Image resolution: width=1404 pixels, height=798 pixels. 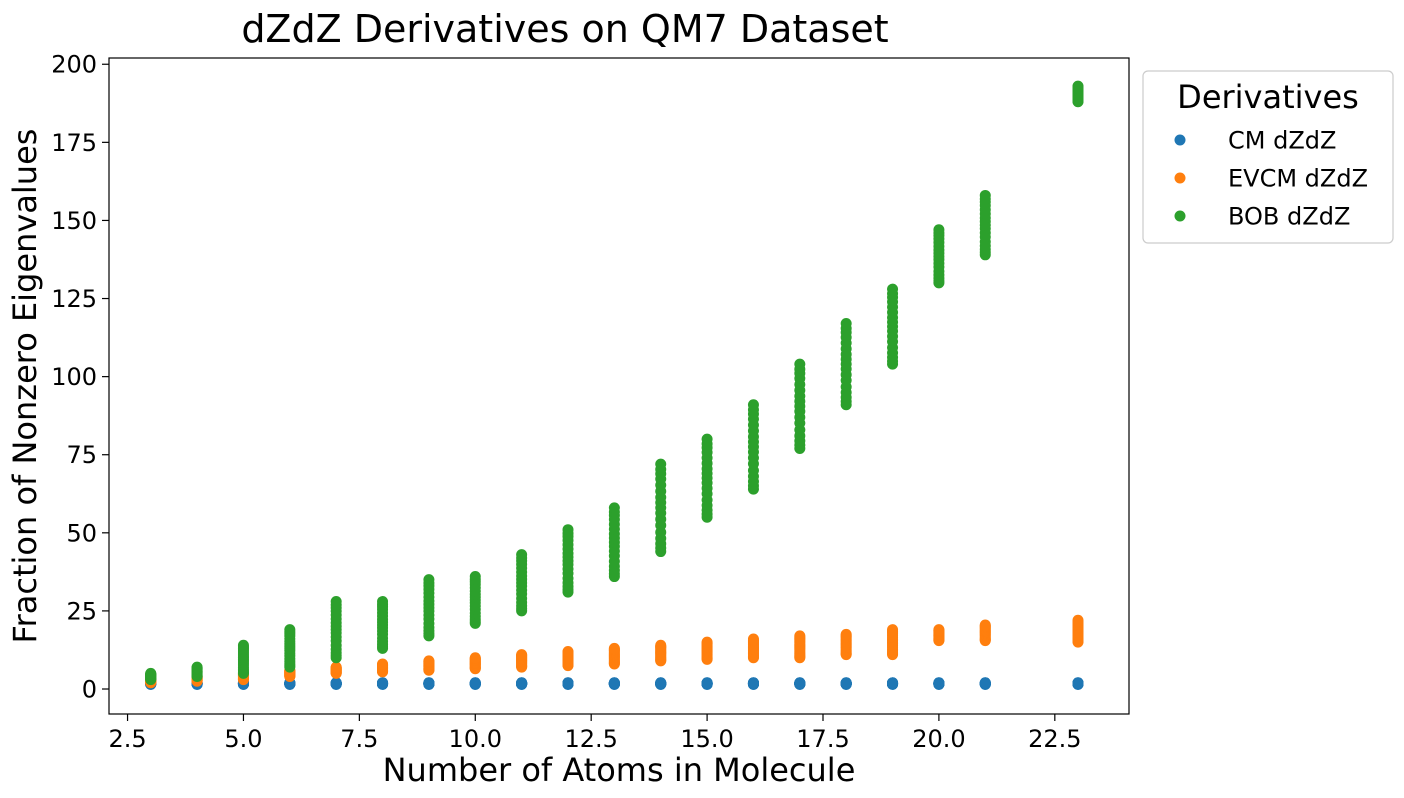 What do you see at coordinates (89, 690) in the screenshot?
I see `y-tick-label: 0` at bounding box center [89, 690].